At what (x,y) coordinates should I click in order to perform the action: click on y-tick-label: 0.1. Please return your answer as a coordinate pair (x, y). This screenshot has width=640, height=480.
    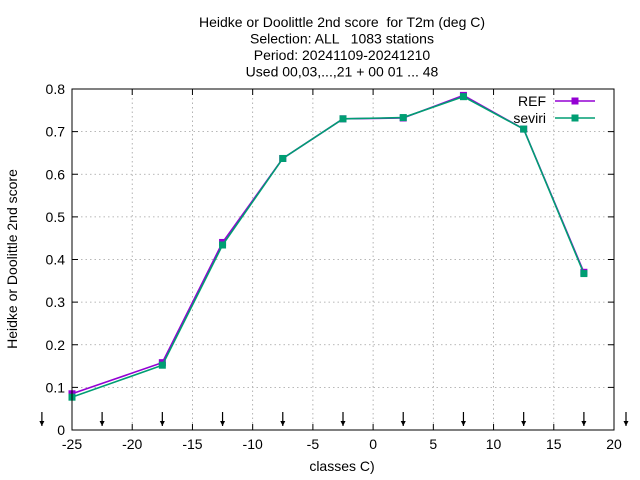
    Looking at the image, I should click on (56, 387).